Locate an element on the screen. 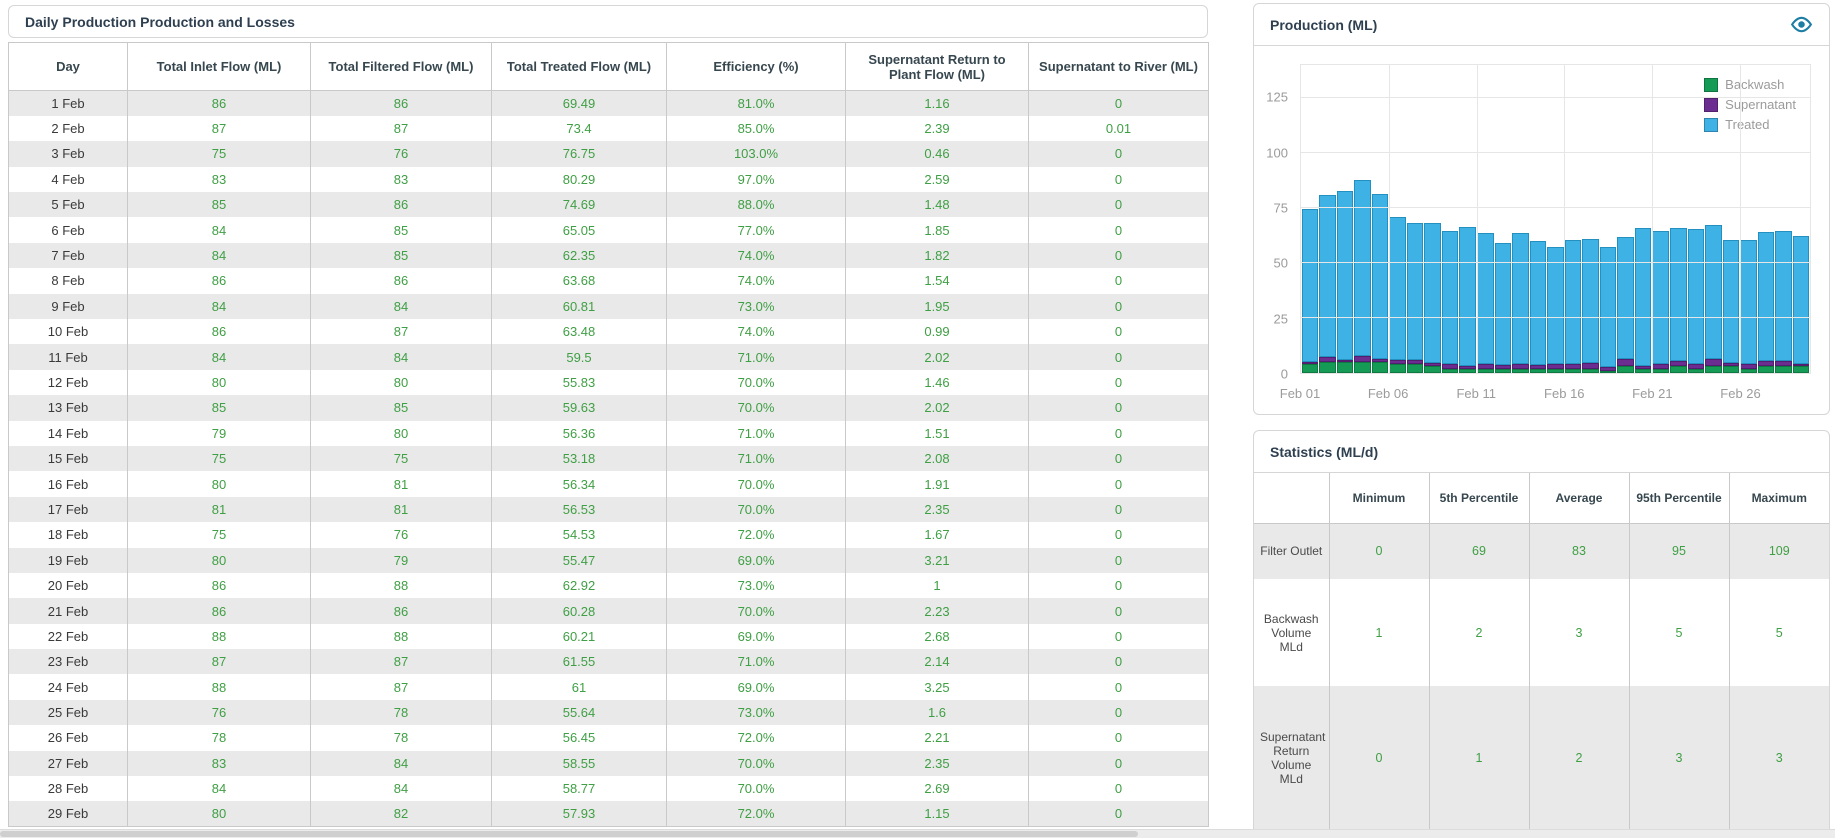  eye-icon is located at coordinates (1801, 24).